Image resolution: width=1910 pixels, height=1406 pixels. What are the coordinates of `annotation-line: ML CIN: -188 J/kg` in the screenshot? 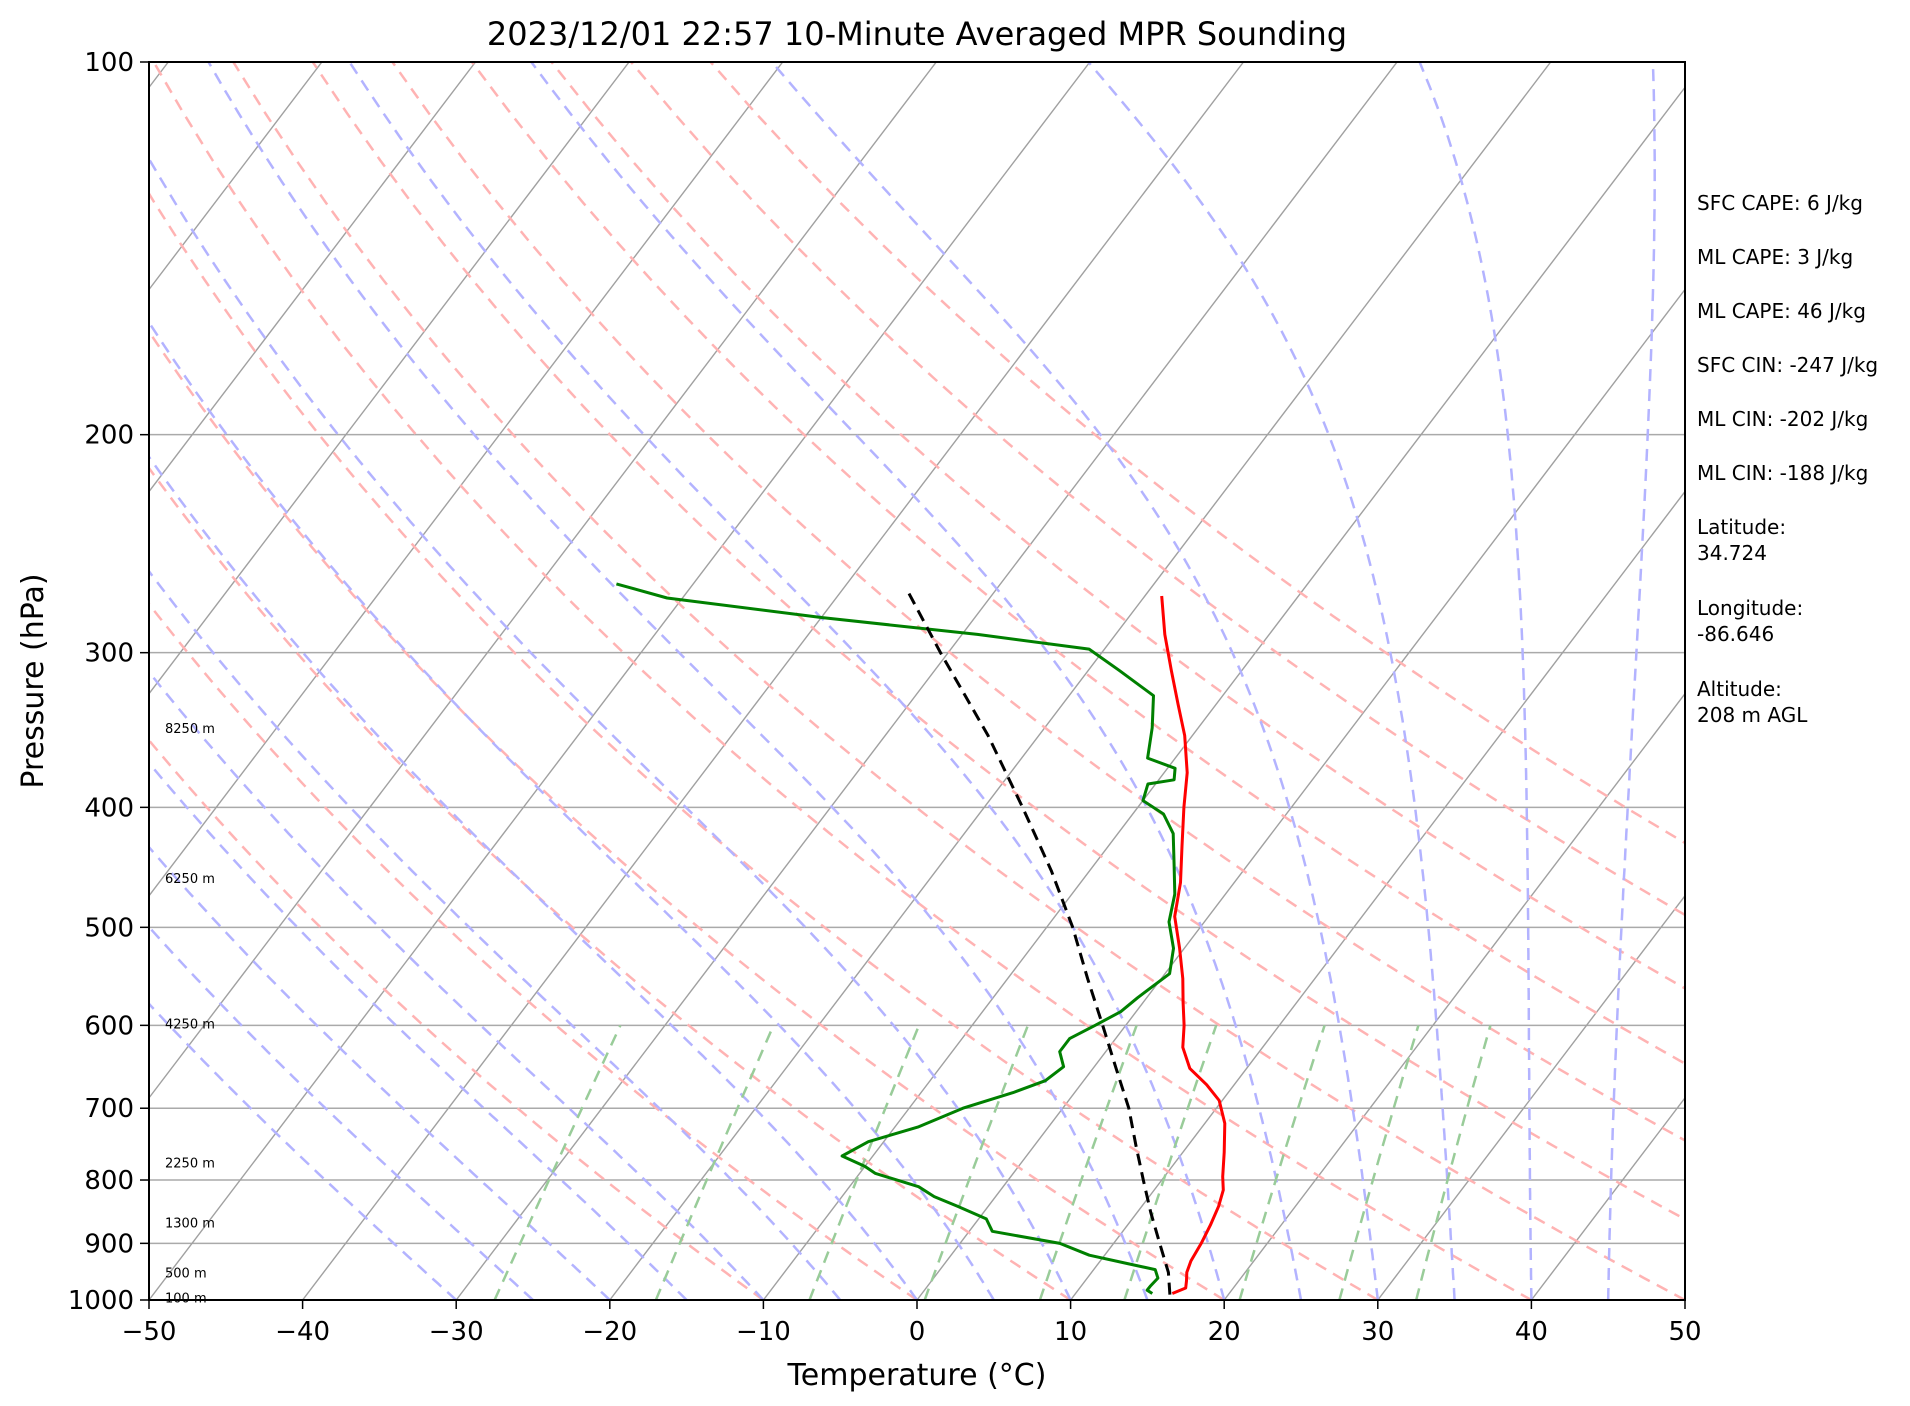 It's located at (1782, 473).